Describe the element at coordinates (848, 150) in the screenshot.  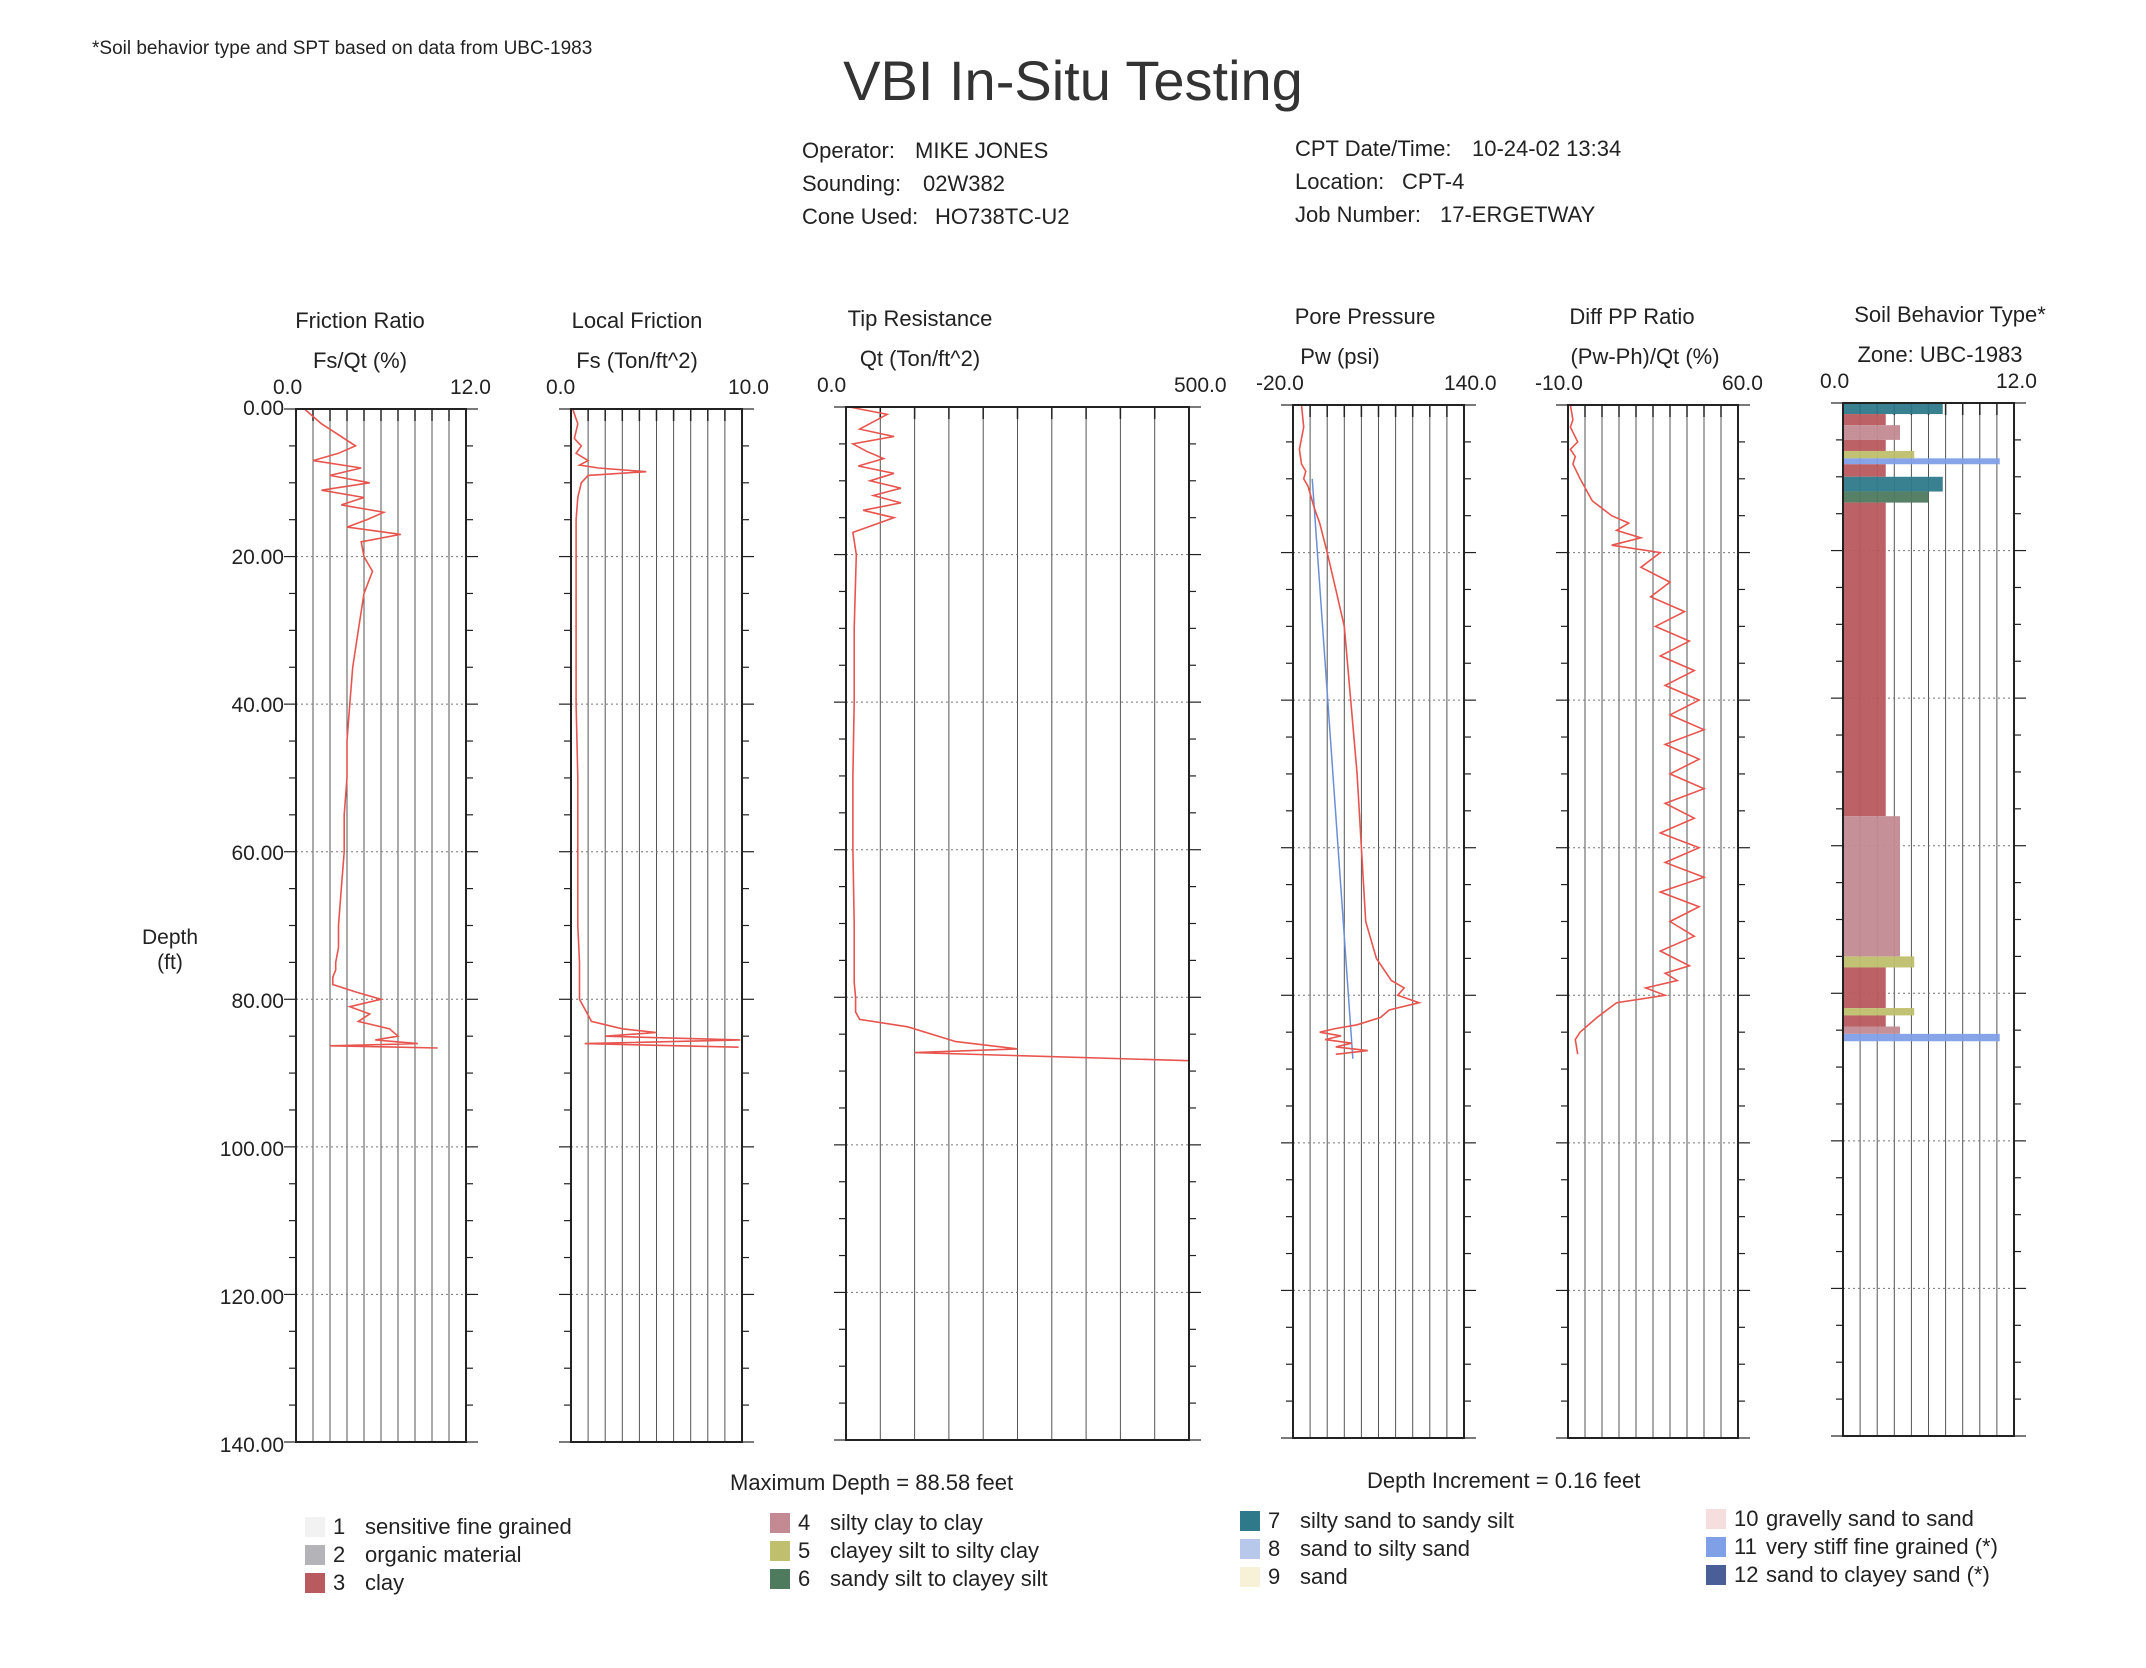
I see `operator-label: Operator:` at that location.